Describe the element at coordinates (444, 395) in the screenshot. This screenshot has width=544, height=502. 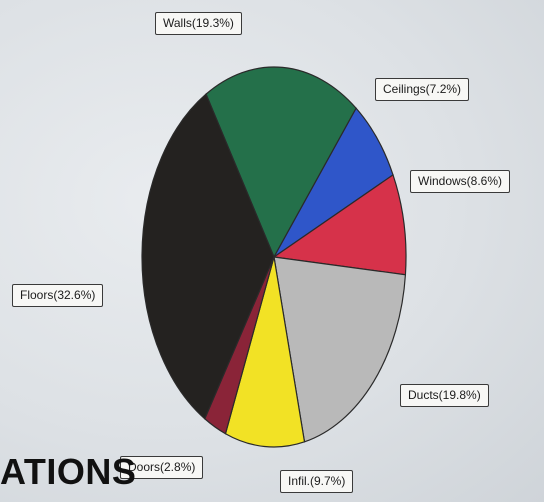
I see `slice-label-ducts: Ducts(19.8%)` at that location.